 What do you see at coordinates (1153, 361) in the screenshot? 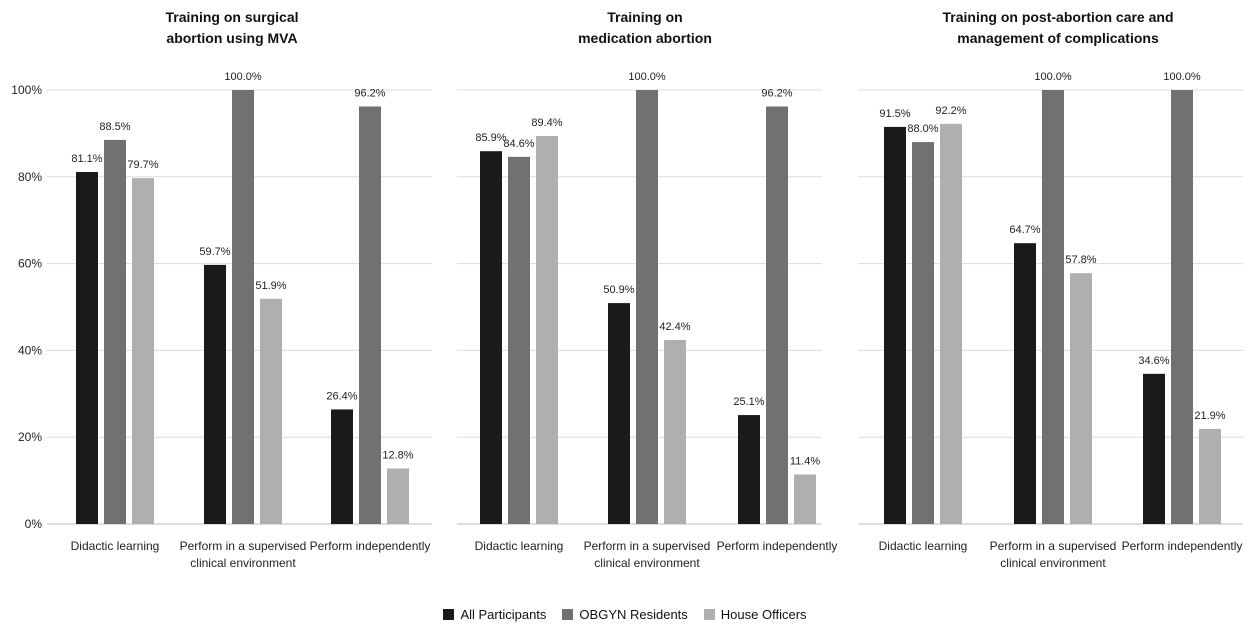
I see `data-label: 34.6%` at bounding box center [1153, 361].